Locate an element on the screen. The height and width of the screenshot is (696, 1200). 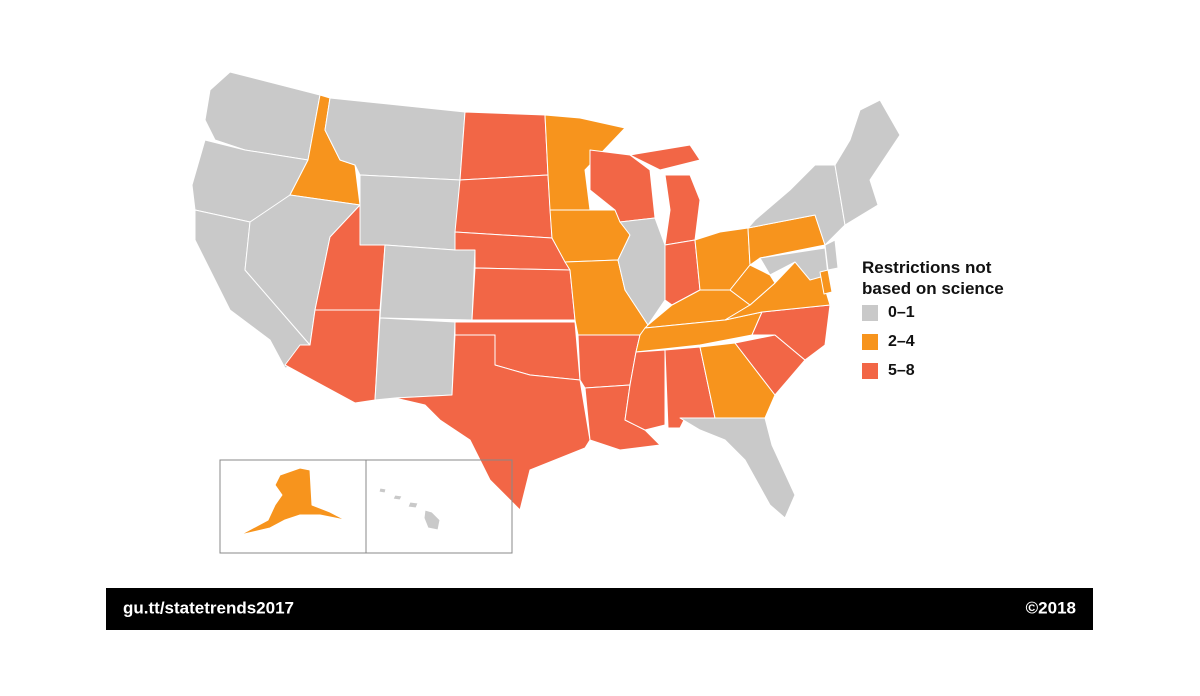
legend-title: based on science is located at coordinates (933, 288).